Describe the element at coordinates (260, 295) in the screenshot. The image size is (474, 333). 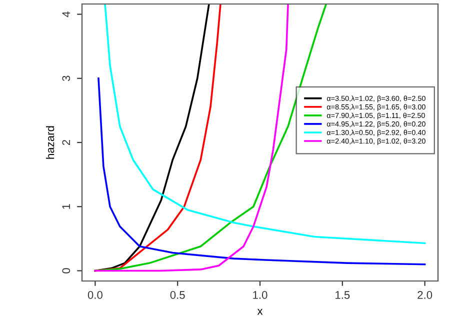
I see `x-tick-label: 1.0` at that location.